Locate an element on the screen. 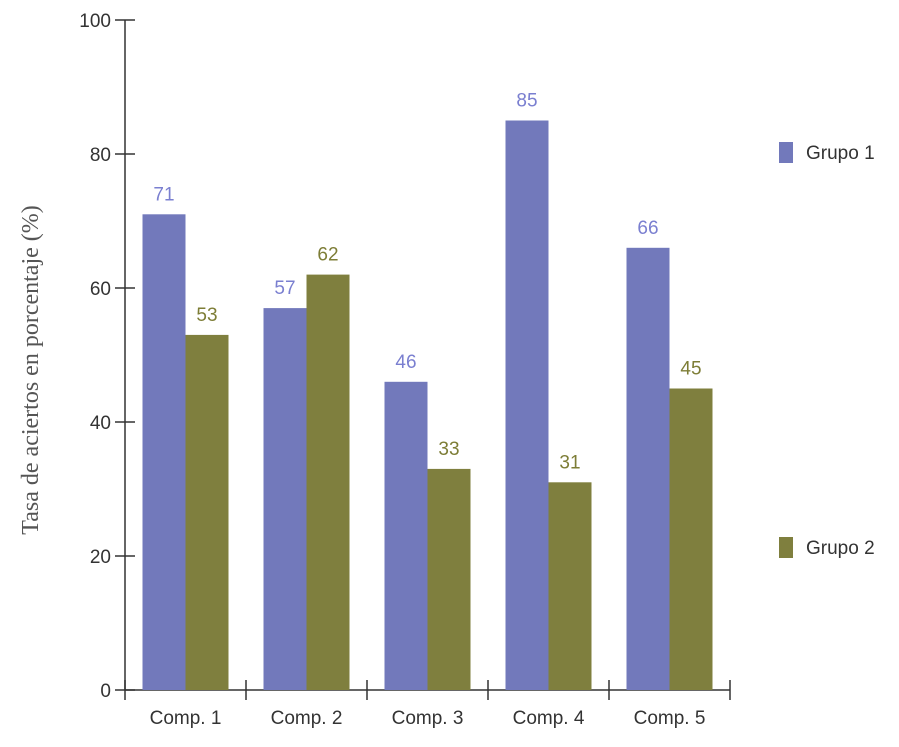 This screenshot has height=747, width=899. x-axis: Comp. 1 Comp. 2 Comp. 3 Comp. 4 Comp. 5 is located at coordinates (427, 704).